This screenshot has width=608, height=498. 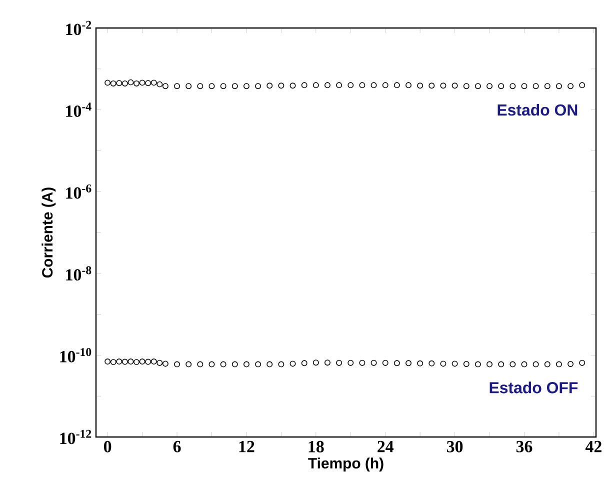 I want to click on x-tick-label: 30, so click(x=454, y=446).